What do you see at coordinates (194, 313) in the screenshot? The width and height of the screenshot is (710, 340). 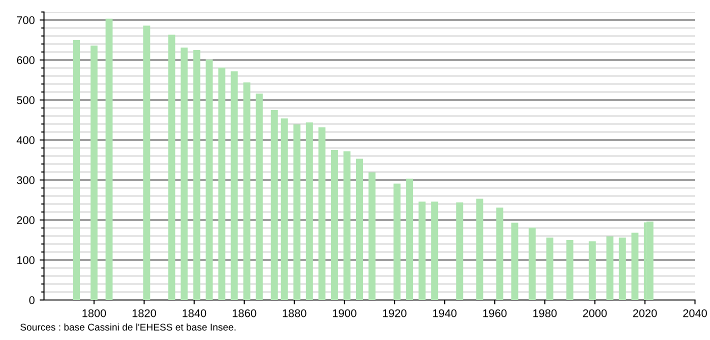 I see `x-tick-label: 1840` at bounding box center [194, 313].